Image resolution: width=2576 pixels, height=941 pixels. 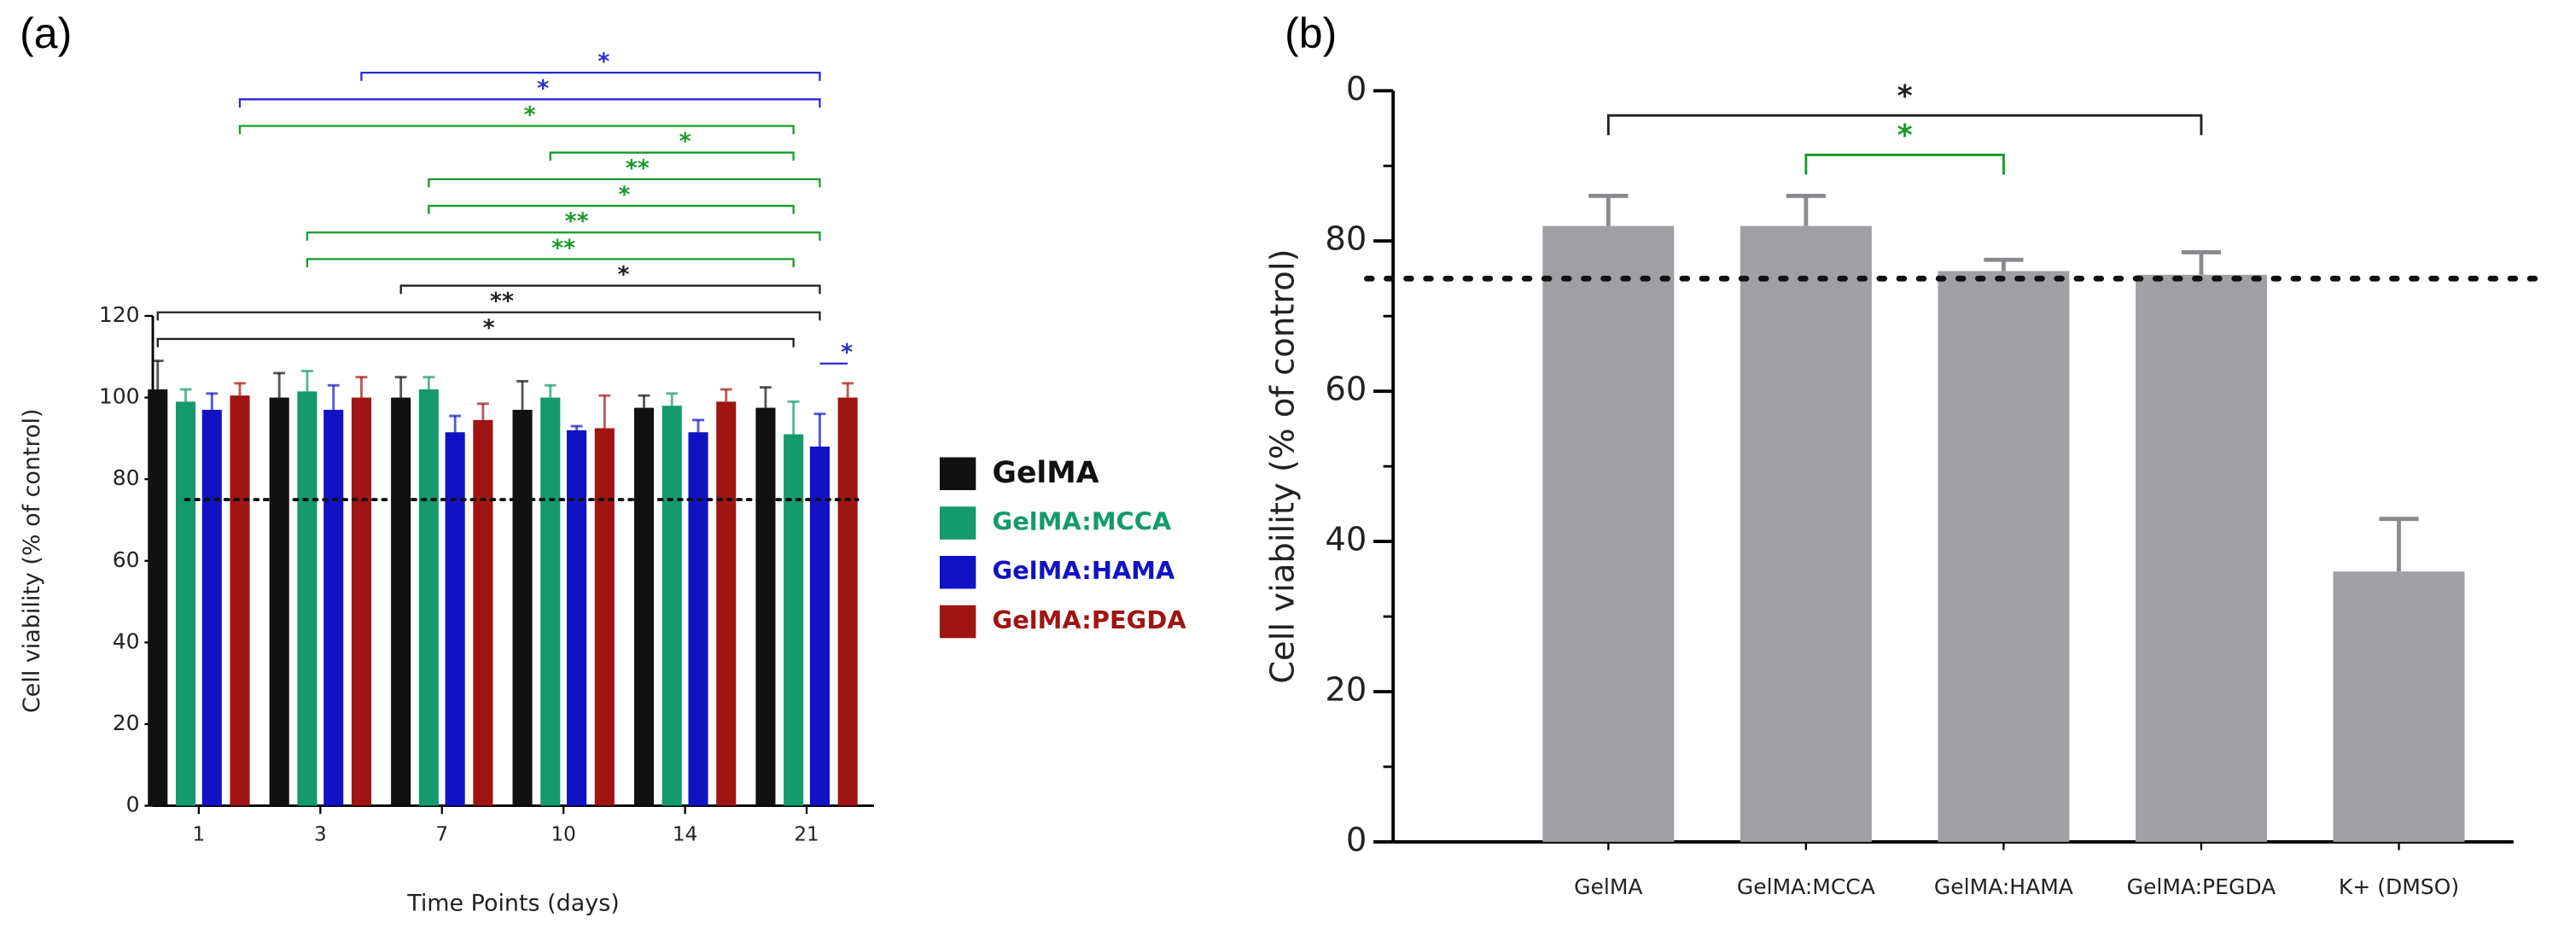 I want to click on x-tick-label: 3, so click(x=320, y=835).